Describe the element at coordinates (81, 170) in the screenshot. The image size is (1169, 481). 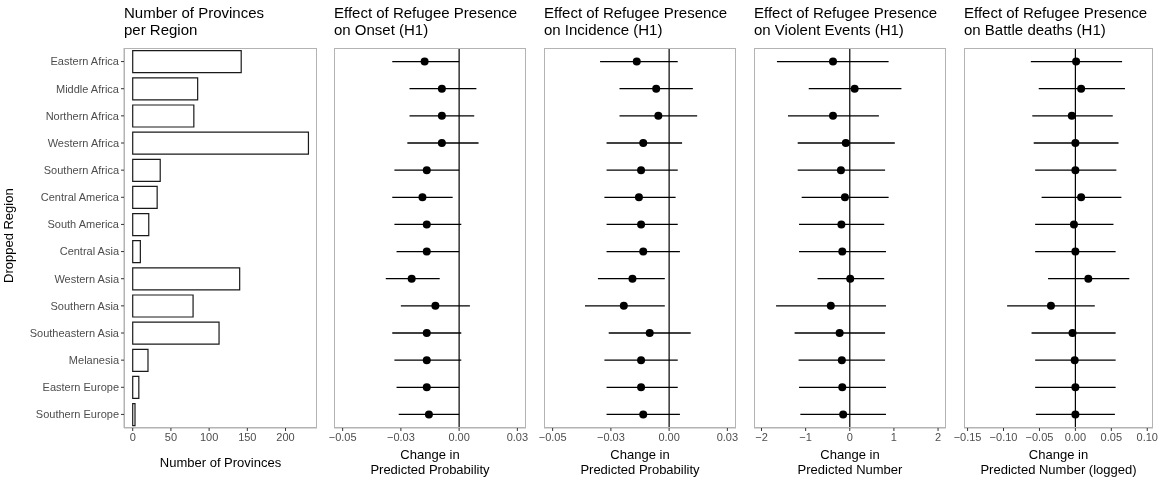
I see `y-tick-label: Southern Africa` at that location.